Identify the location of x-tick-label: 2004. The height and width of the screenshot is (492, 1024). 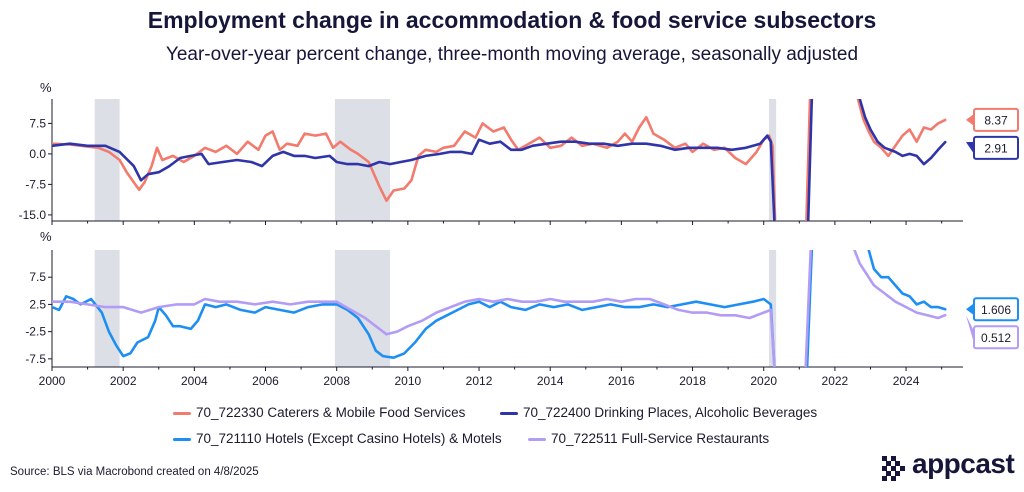
(194, 381).